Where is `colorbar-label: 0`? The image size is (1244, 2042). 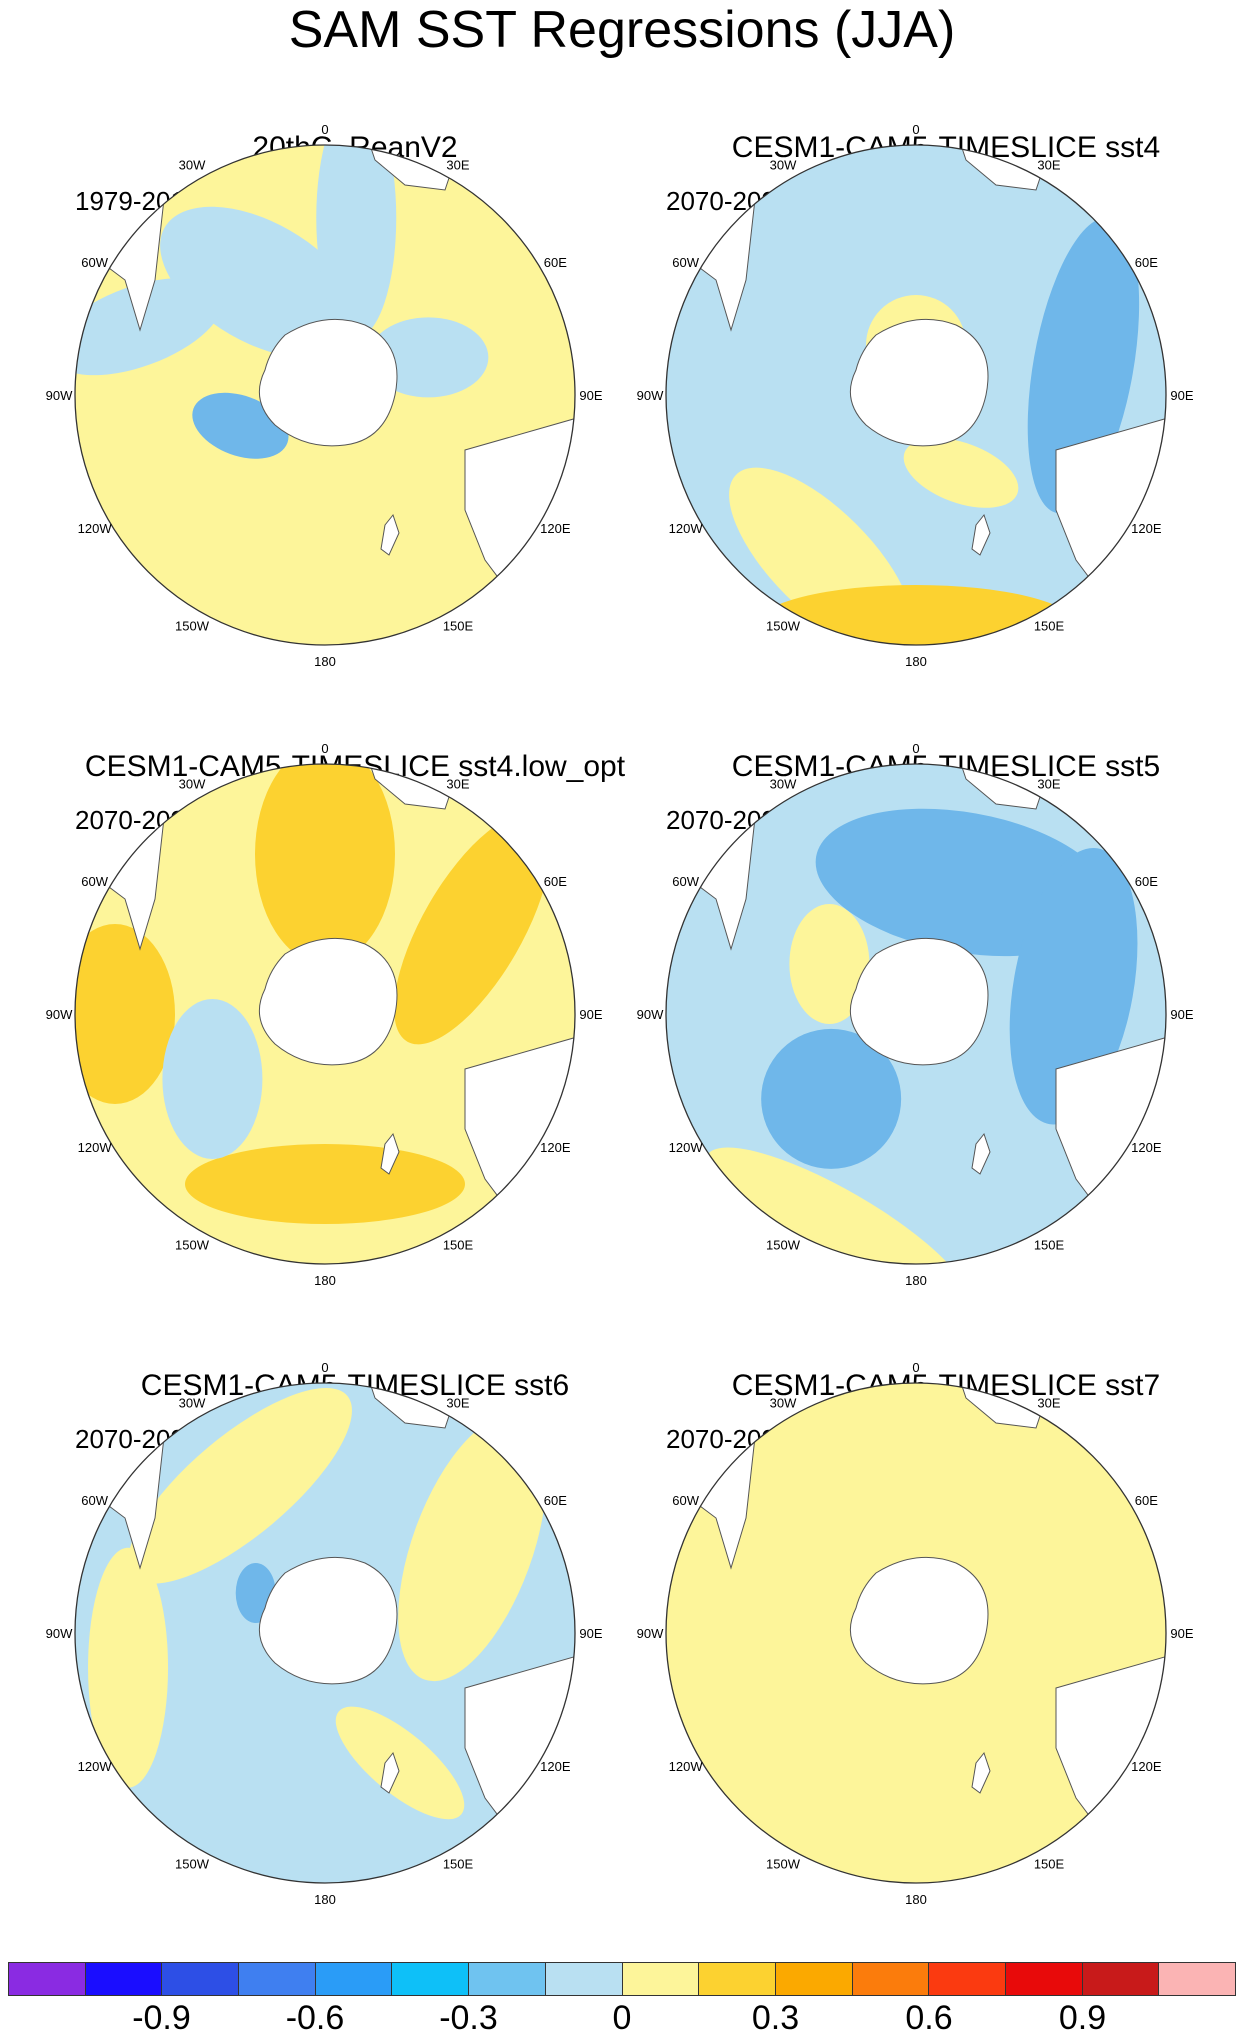 colorbar-label: 0 is located at coordinates (622, 2018).